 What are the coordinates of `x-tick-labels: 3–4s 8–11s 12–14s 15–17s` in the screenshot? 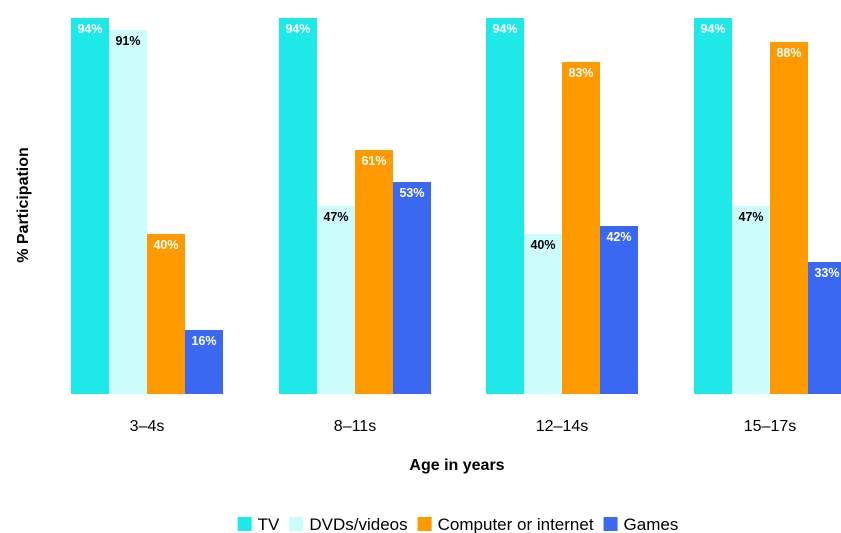 It's located at (463, 426).